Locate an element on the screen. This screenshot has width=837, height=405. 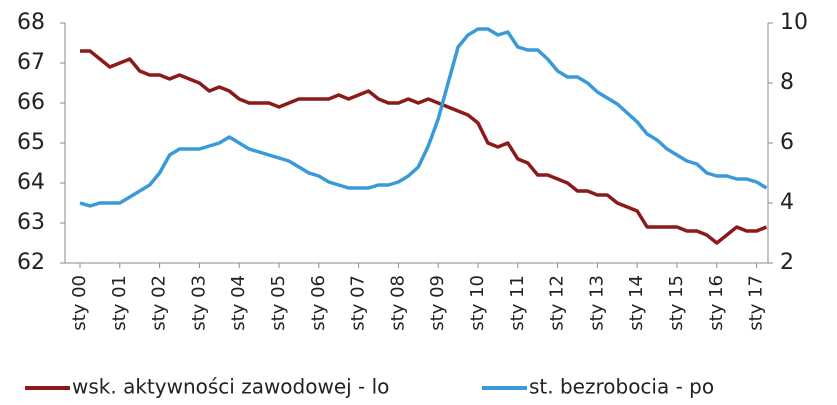
y-tick-label: 66 is located at coordinates (31, 102).